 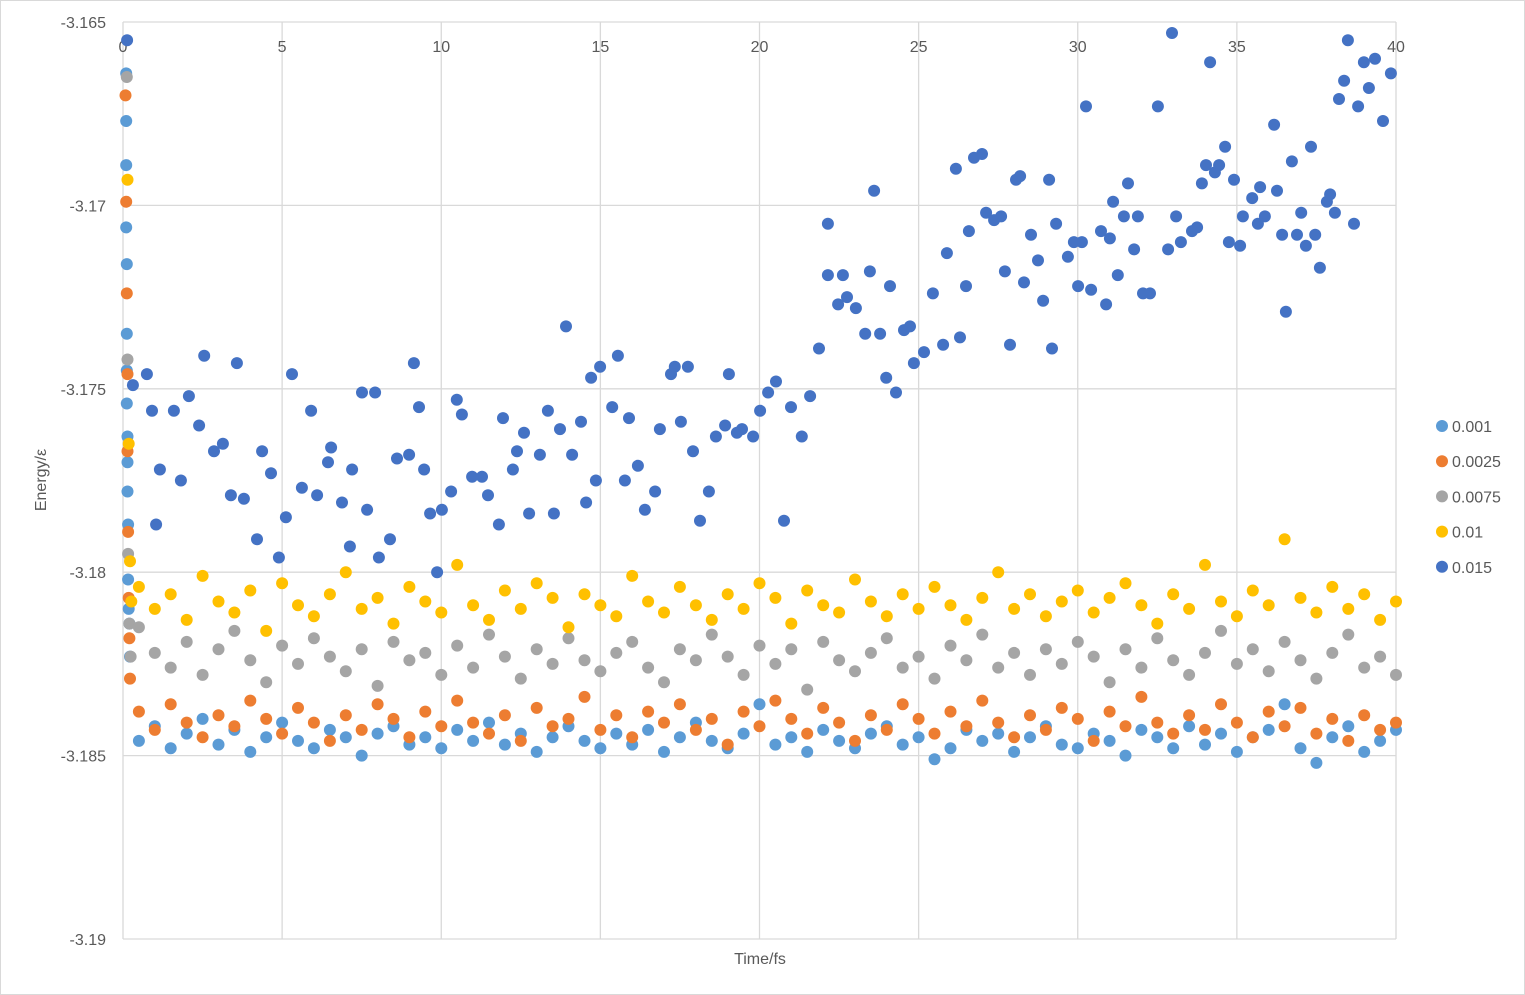 I want to click on legend-label: 0.0075, so click(x=1476, y=497).